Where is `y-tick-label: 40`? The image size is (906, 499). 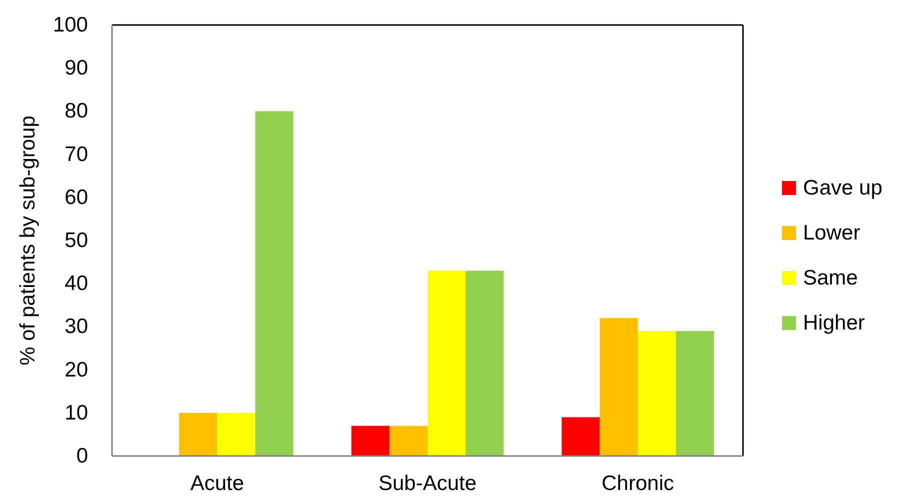 y-tick-label: 40 is located at coordinates (76, 284).